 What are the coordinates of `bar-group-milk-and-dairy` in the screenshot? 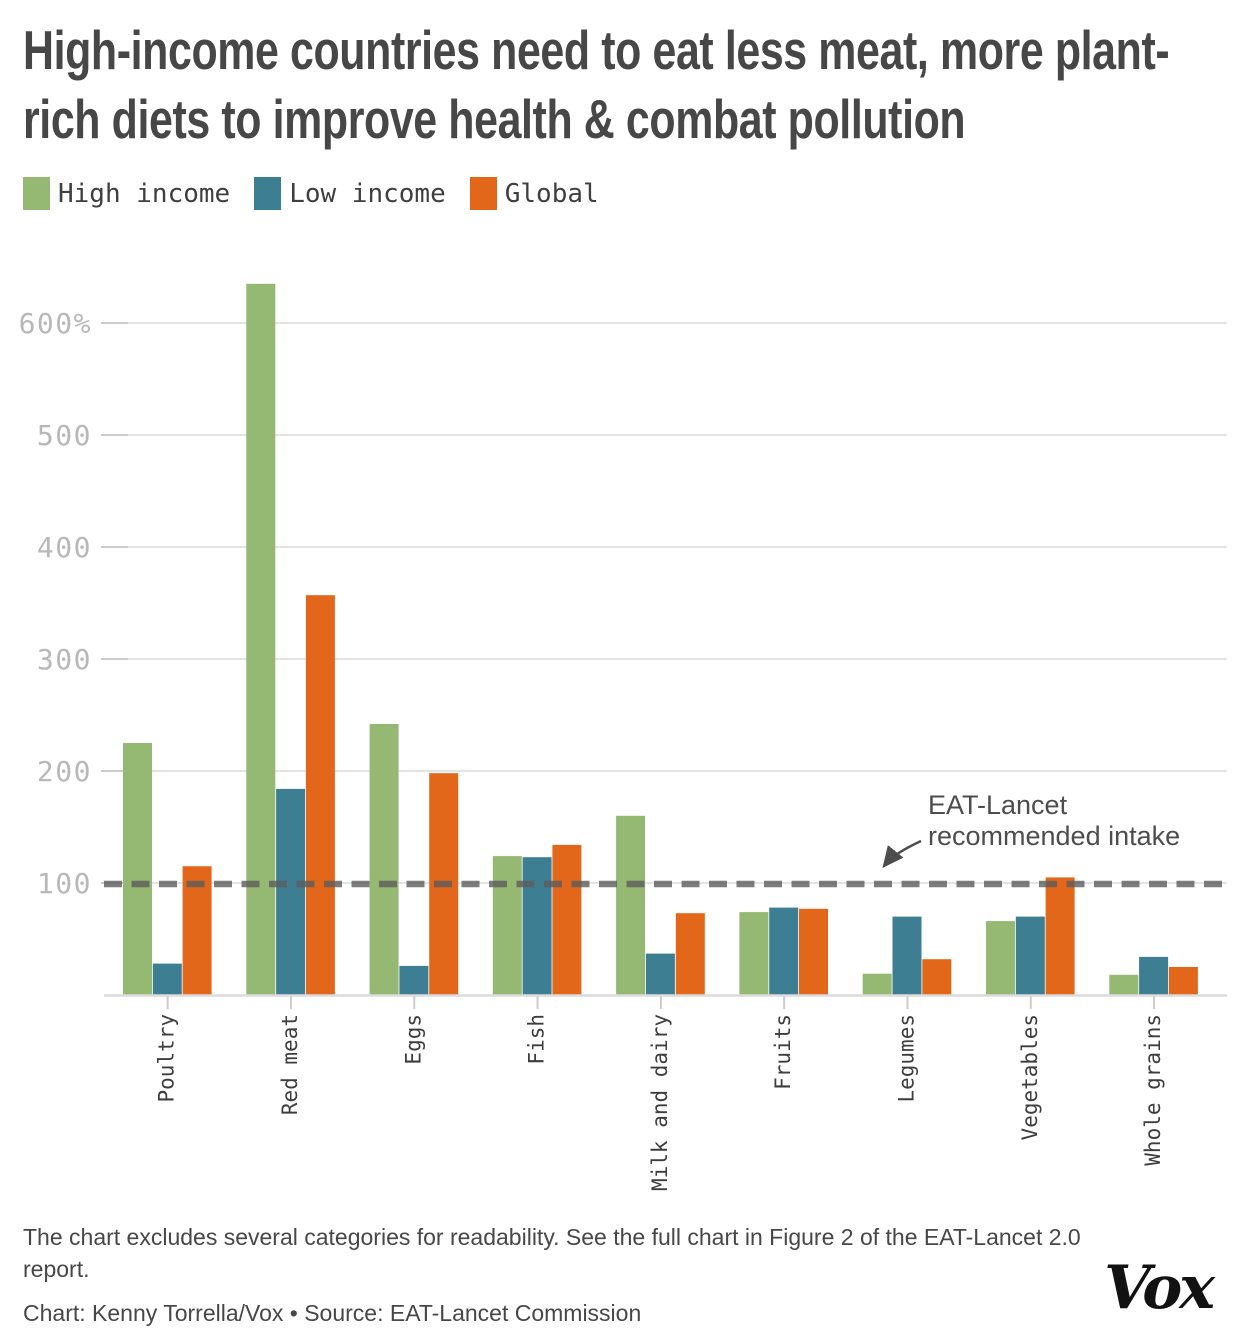 It's located at (660, 905).